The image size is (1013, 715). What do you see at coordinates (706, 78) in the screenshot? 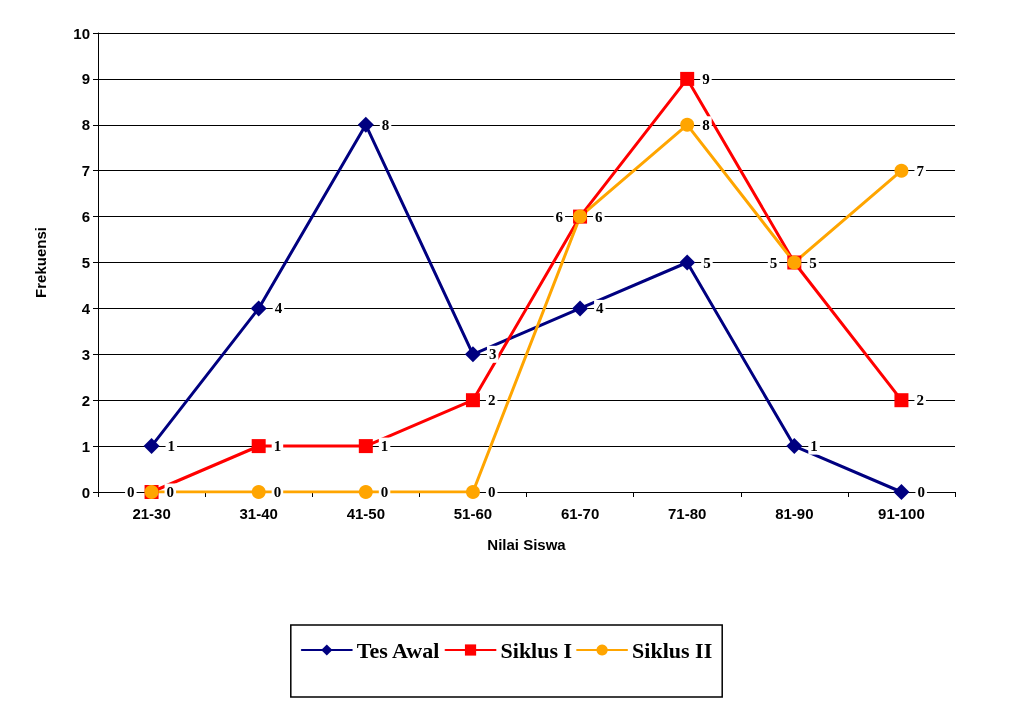
I see `data-label: 9` at bounding box center [706, 78].